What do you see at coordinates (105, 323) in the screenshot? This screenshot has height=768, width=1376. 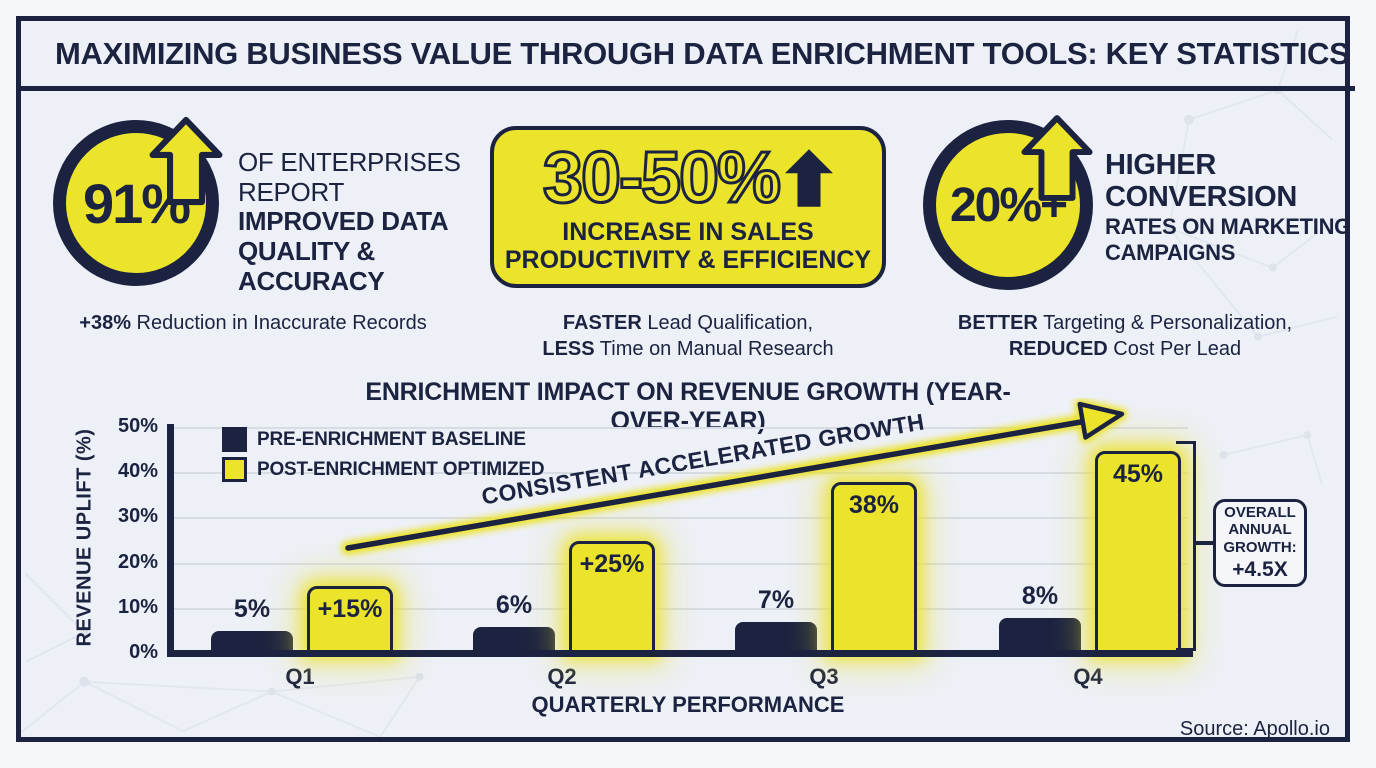 I see `caption-bold: +38%` at bounding box center [105, 323].